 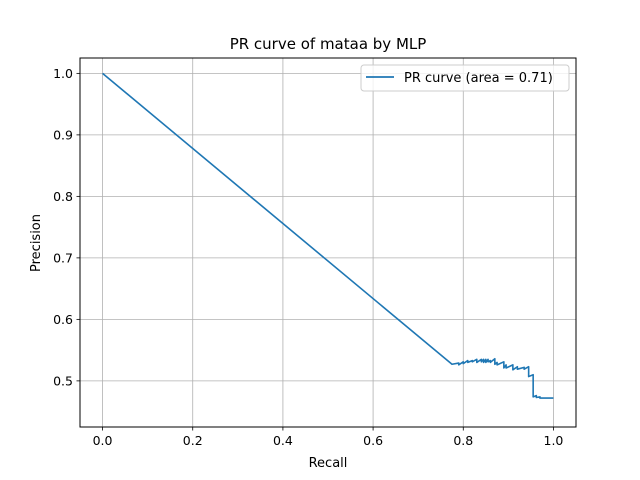 I want to click on y-tick-label: 0.5, so click(x=63, y=380).